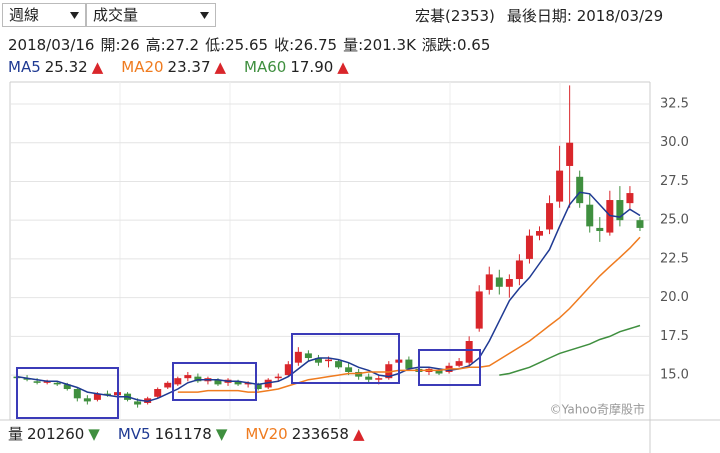 The image size is (720, 453). Describe the element at coordinates (172, 45) in the screenshot. I see `quote-item: 高:27.2` at that location.